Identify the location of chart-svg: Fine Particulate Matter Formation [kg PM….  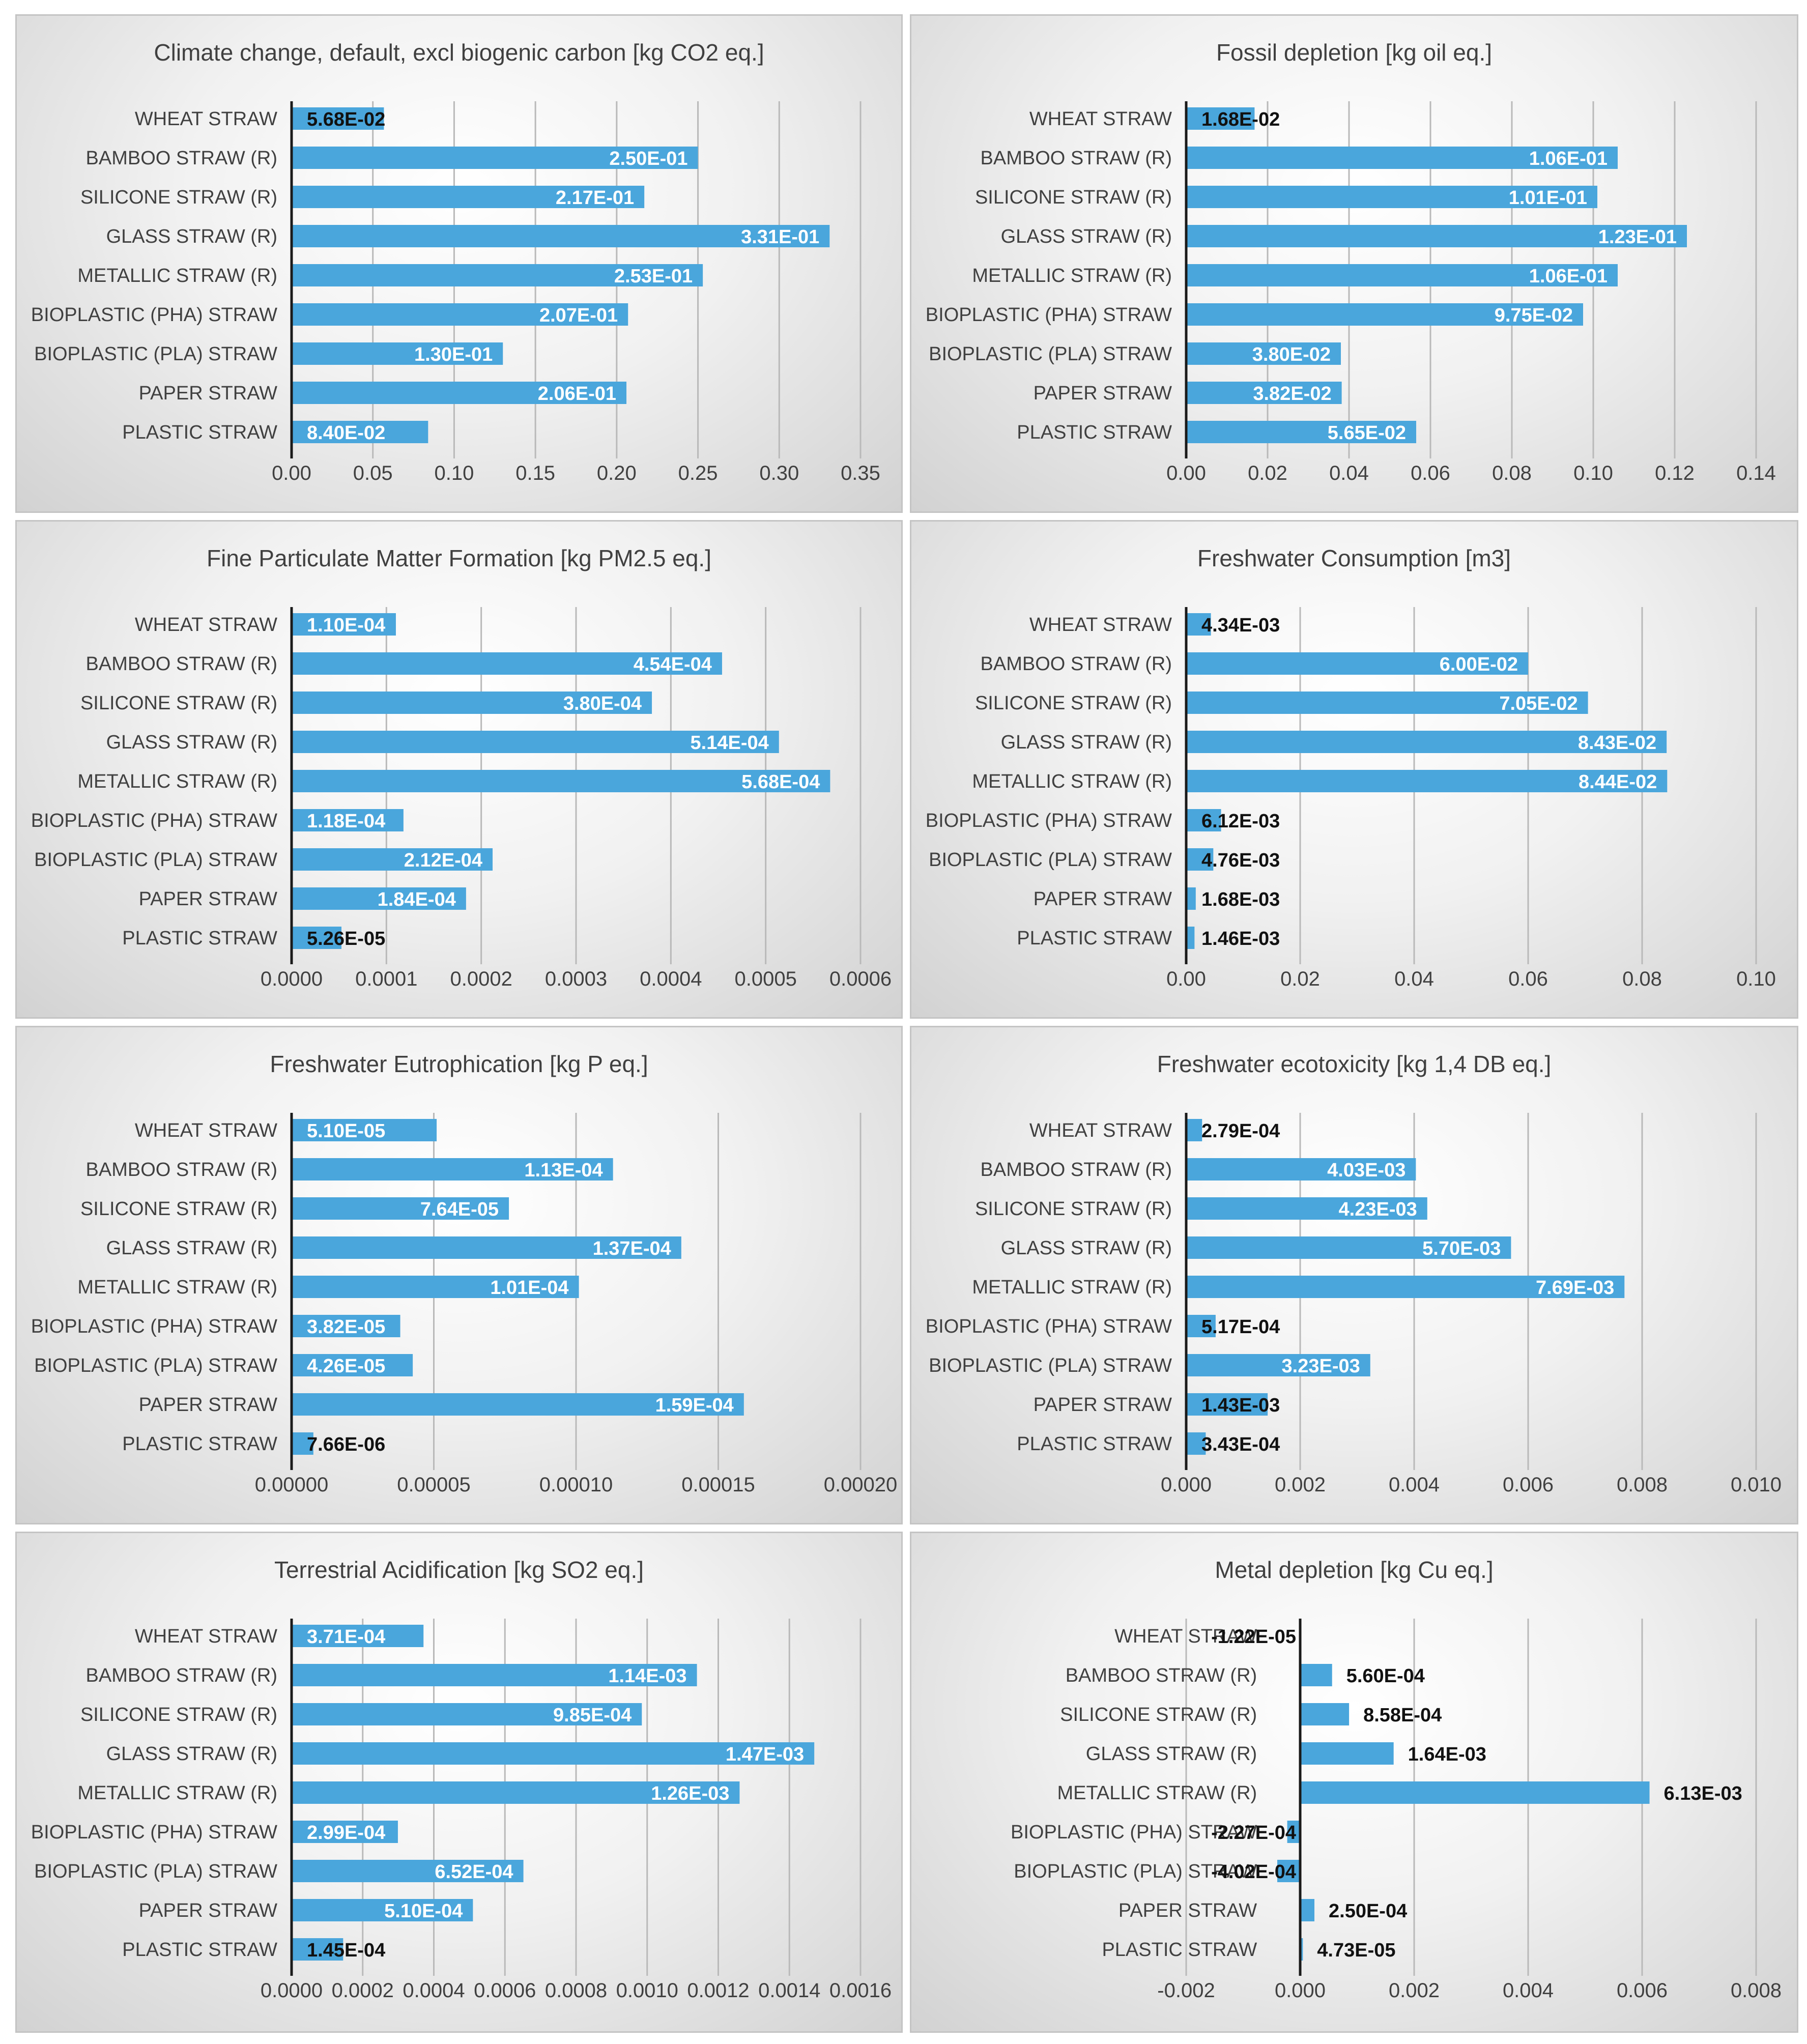
(461, 767).